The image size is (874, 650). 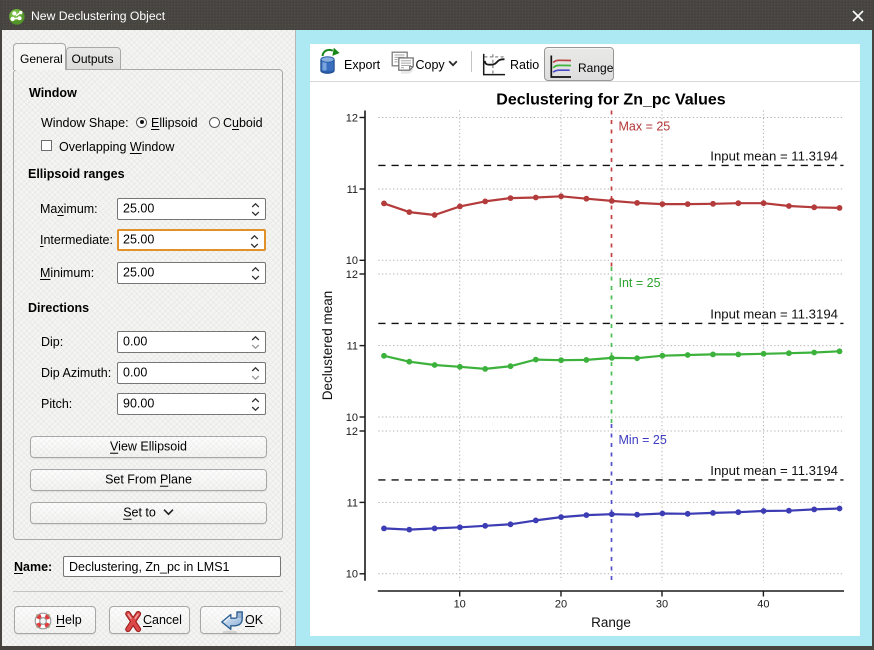 I want to click on svg-text: 20, so click(x=561, y=605).